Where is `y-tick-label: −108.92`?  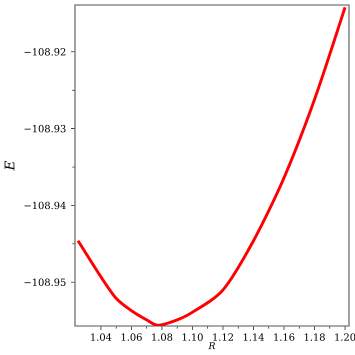
y-tick-label: −108.92 is located at coordinates (45, 52).